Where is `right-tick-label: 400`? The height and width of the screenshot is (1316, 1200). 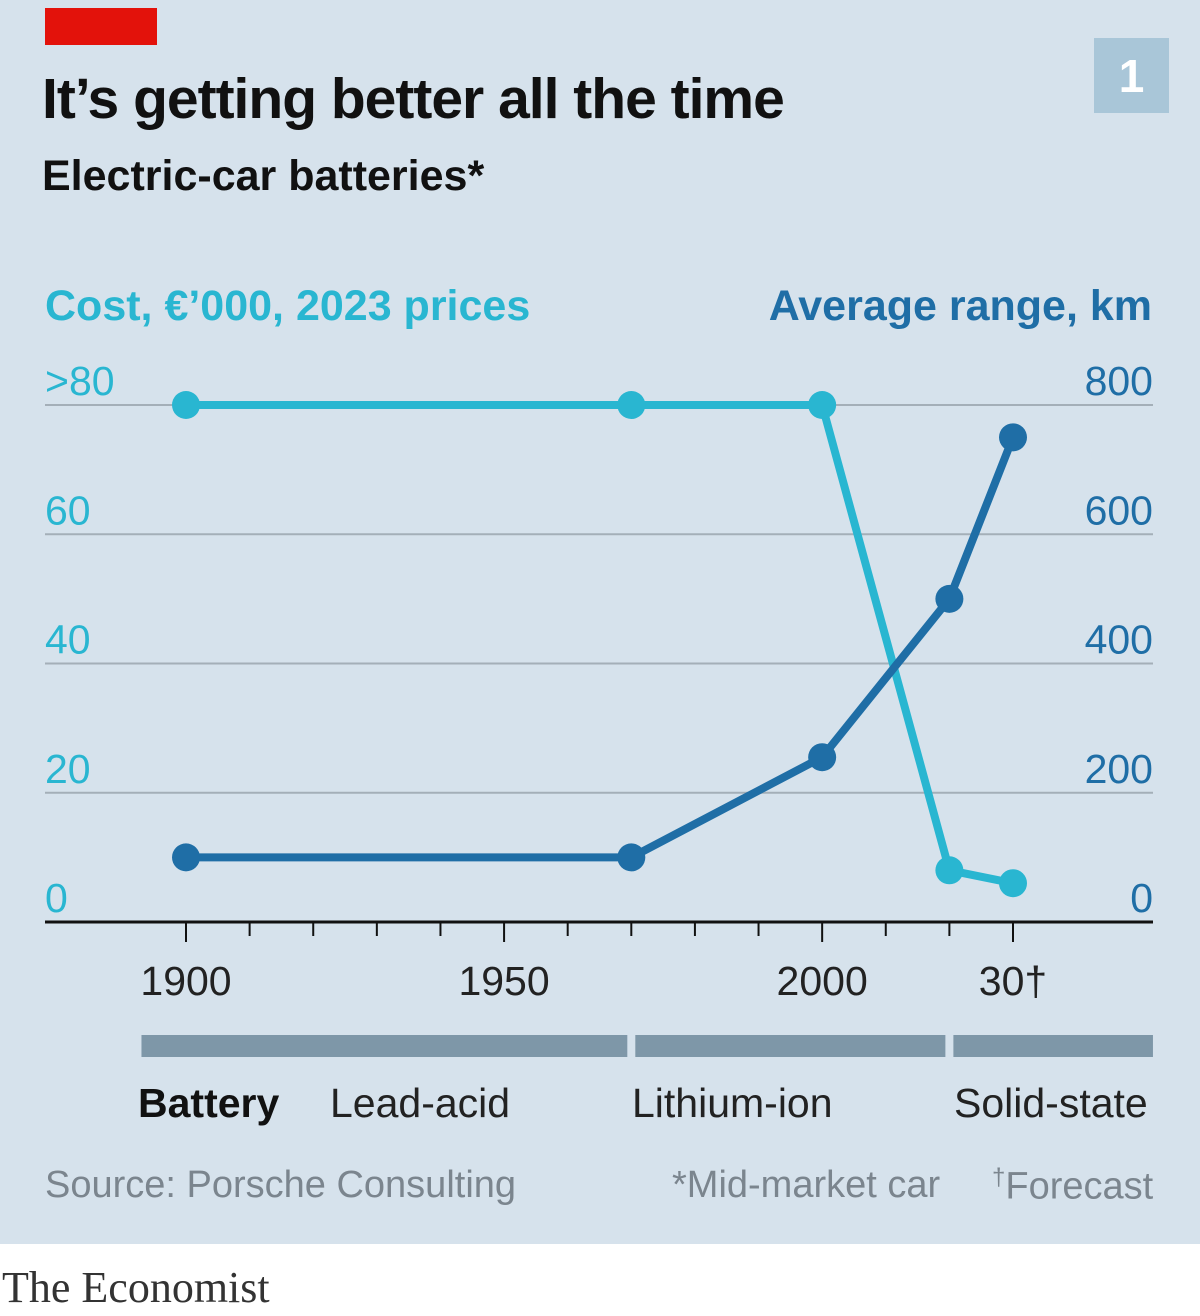
right-tick-label: 400 is located at coordinates (1119, 640).